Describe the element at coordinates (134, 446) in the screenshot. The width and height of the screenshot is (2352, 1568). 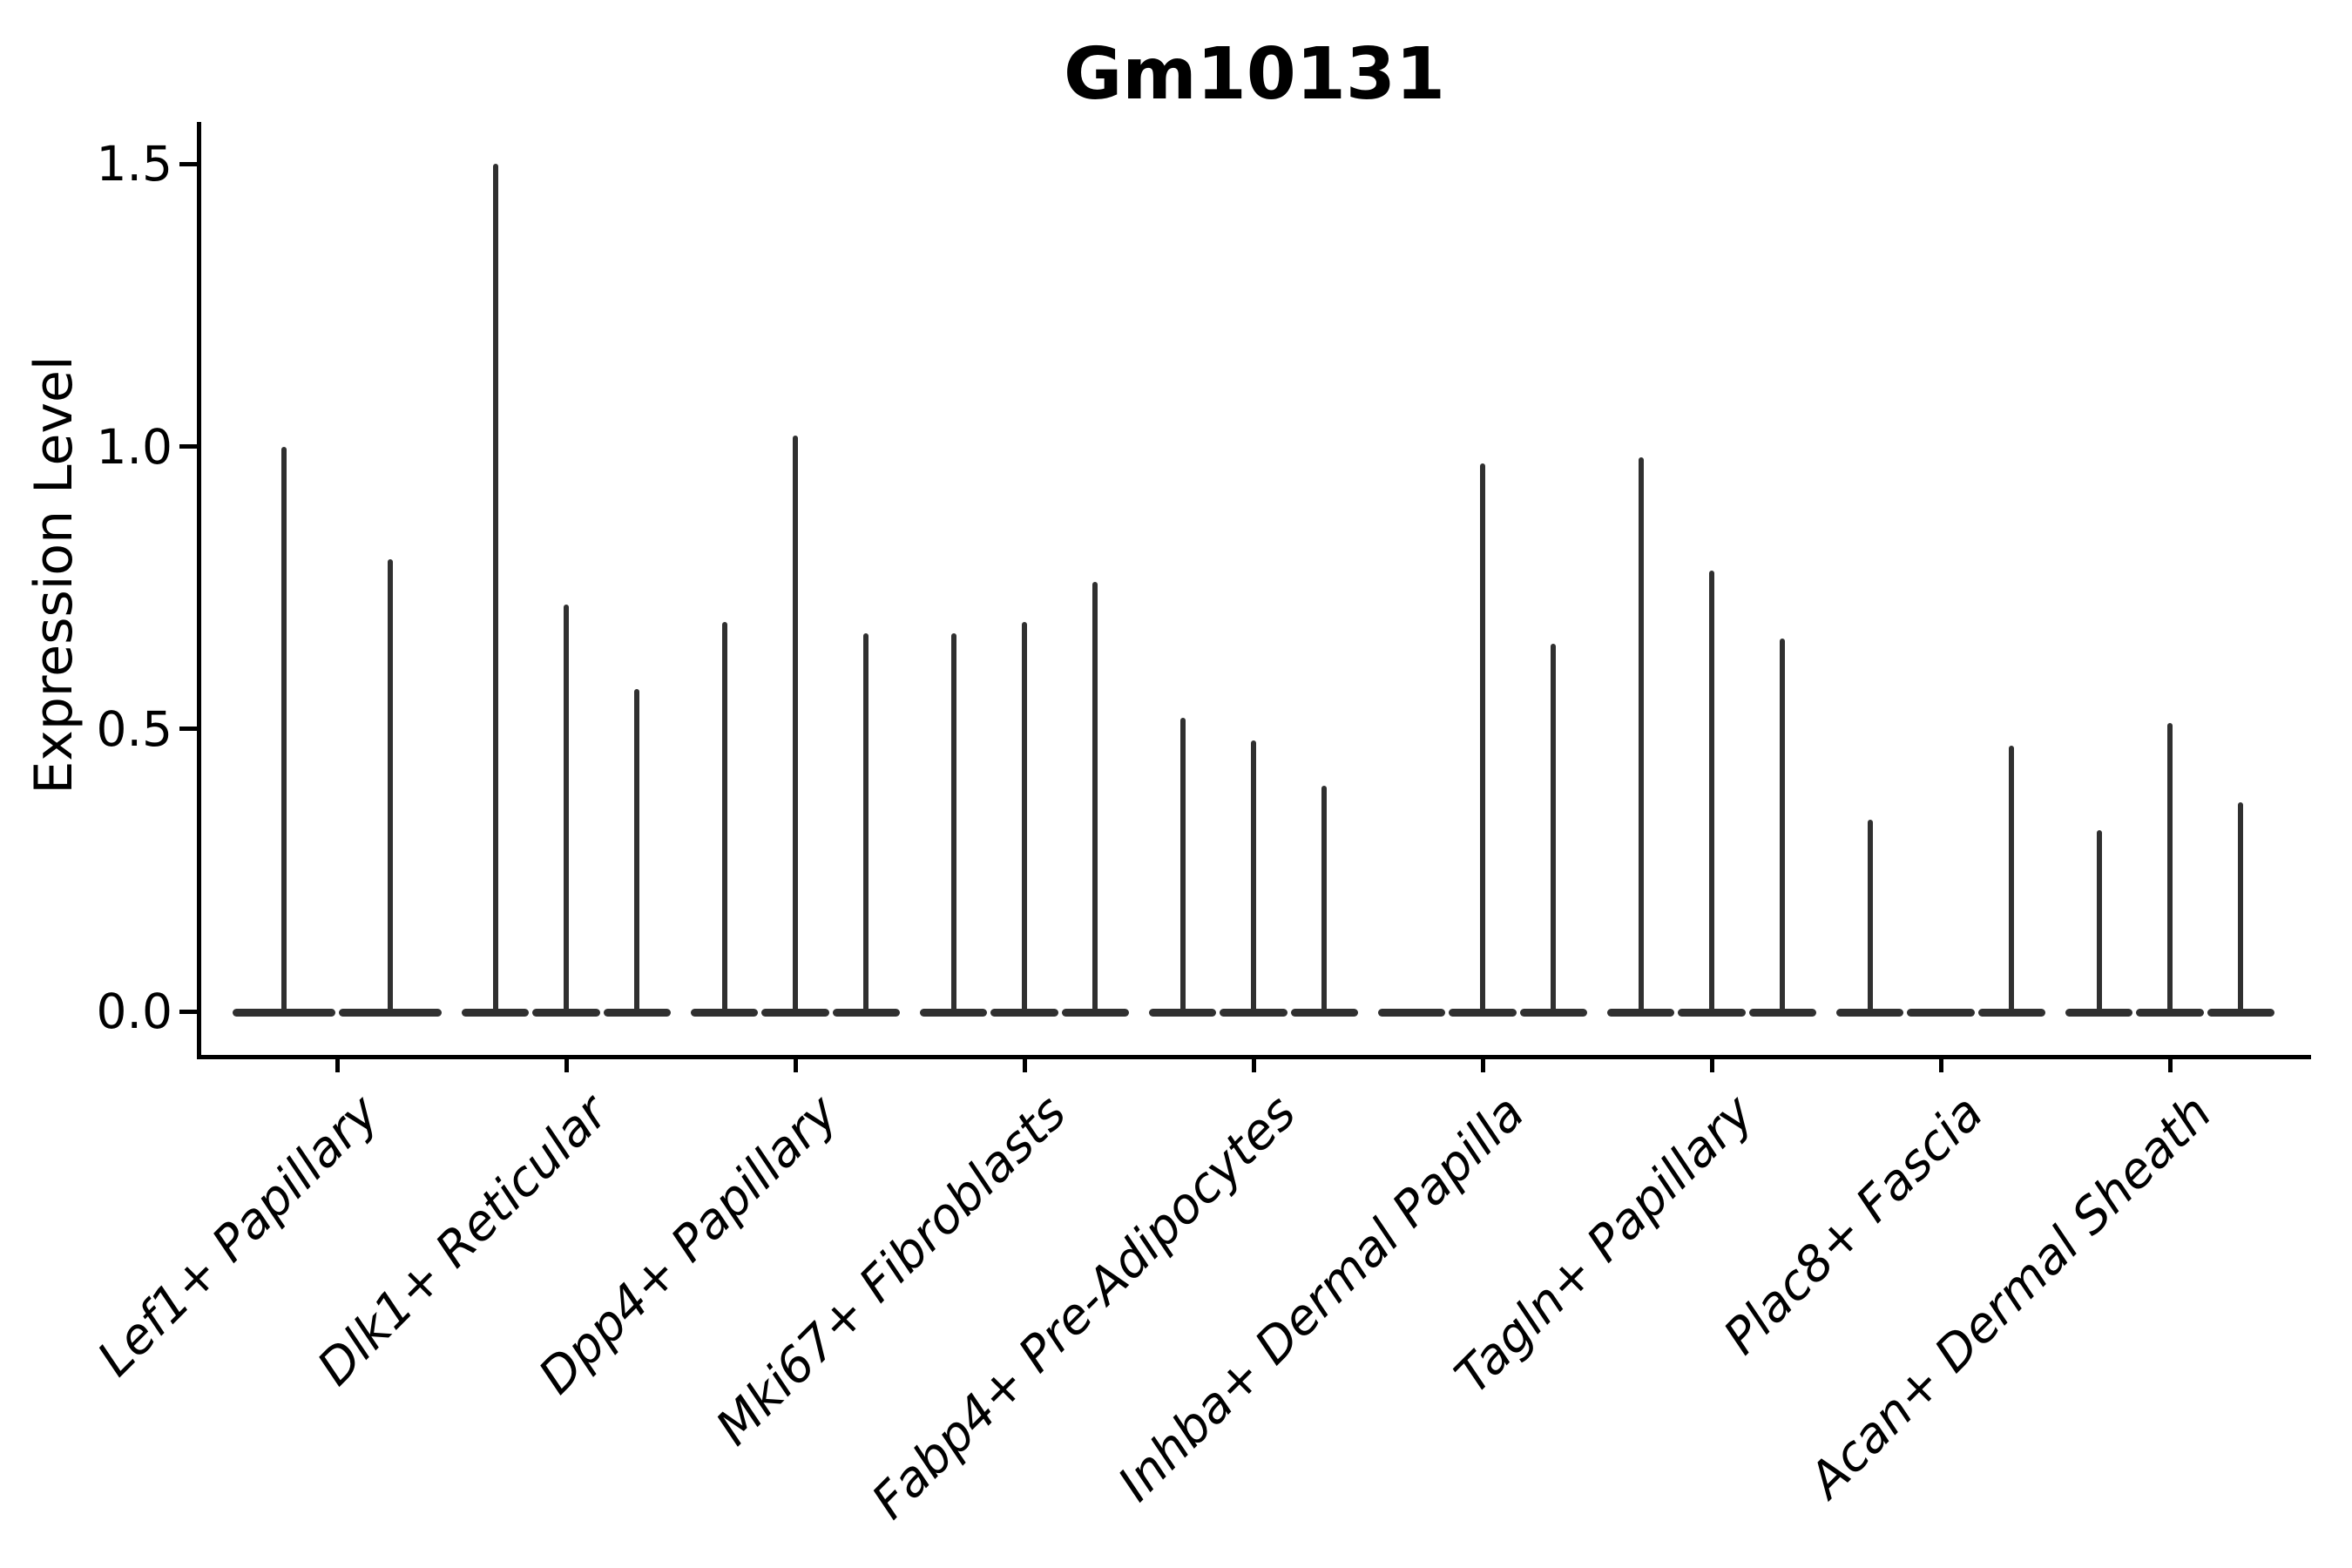
I see `y-tick-label: 1.0` at that location.